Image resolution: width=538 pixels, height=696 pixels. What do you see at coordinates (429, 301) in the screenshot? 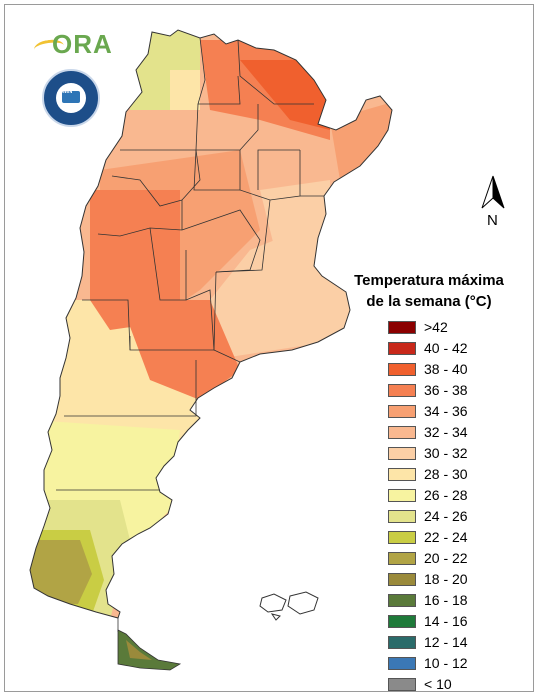
I see `legend-title-line-2: de la semana (°C)` at bounding box center [429, 301].